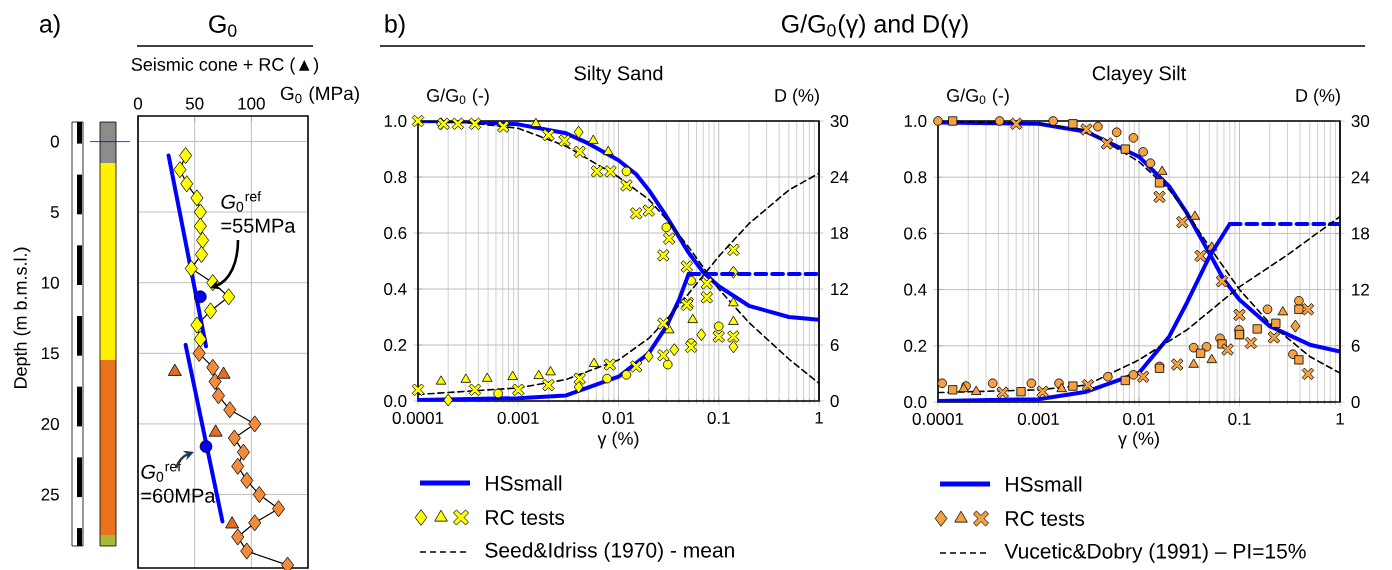 The image size is (1392, 570). What do you see at coordinates (875, 26) in the screenshot?
I see `text: G/G$_{0}$(γ) and D(γ)` at bounding box center [875, 26].